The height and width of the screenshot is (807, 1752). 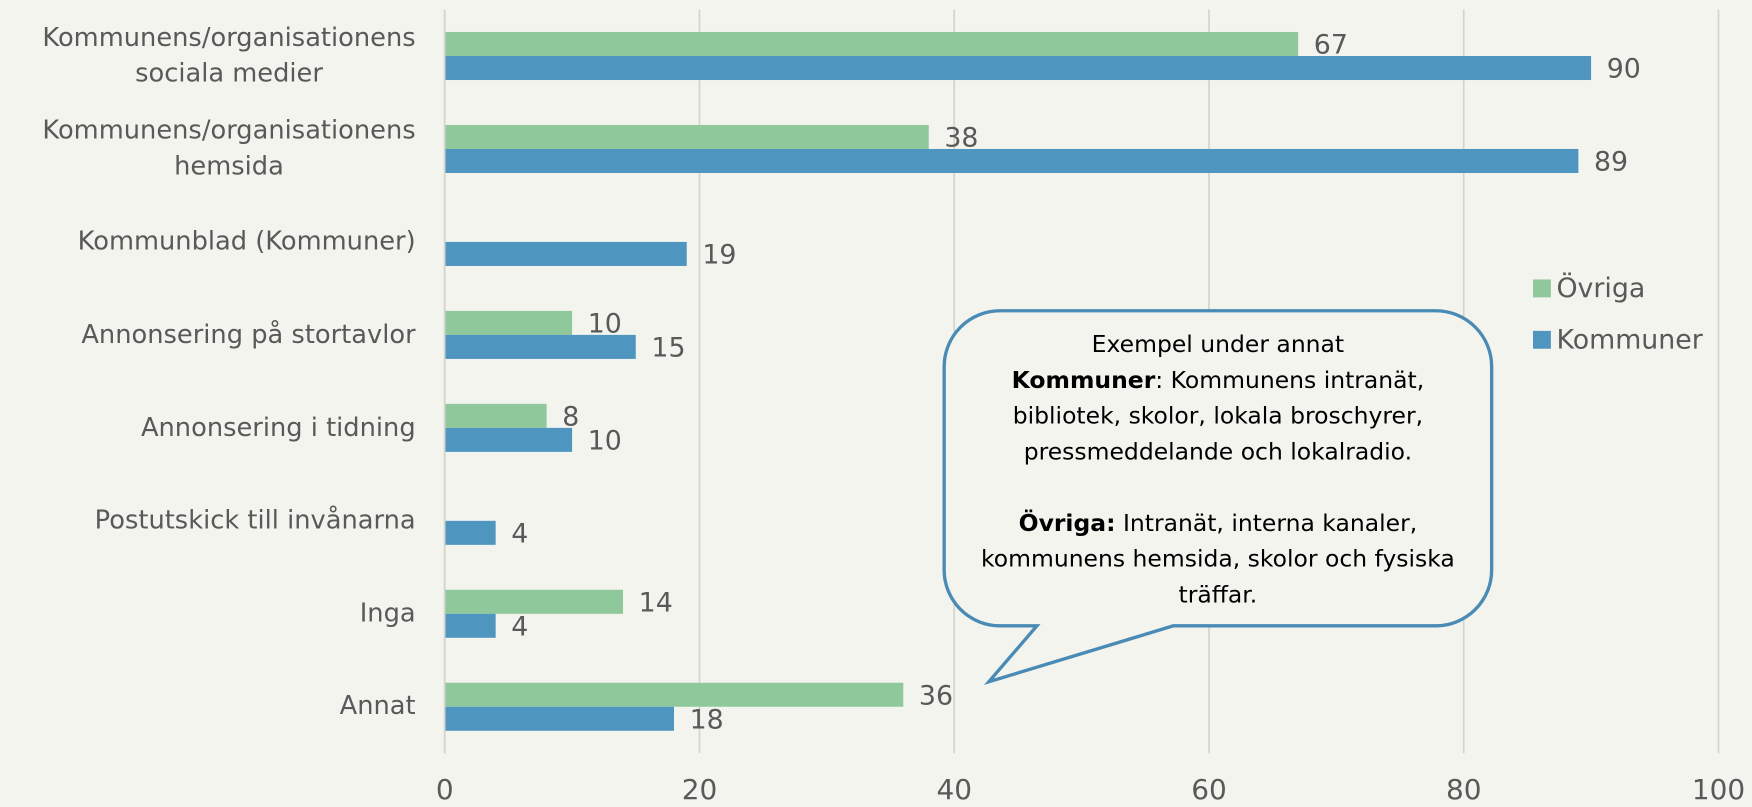 I want to click on callout-label: Kommuner, so click(x=1083, y=380).